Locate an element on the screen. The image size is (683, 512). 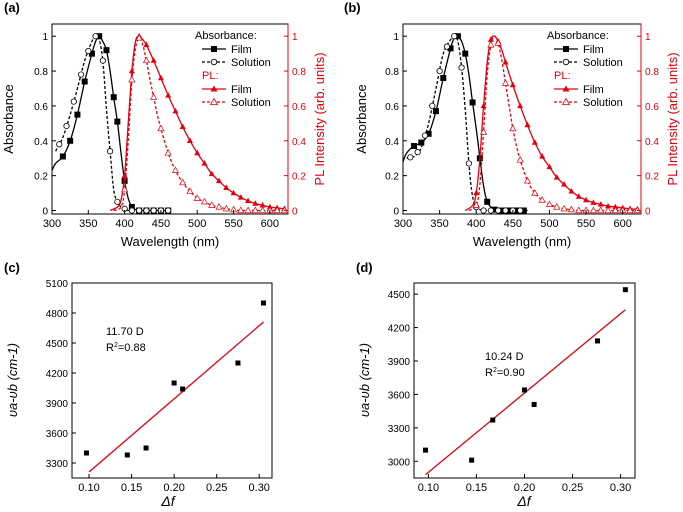
y-tick-label: 0.4 is located at coordinates (392, 142).